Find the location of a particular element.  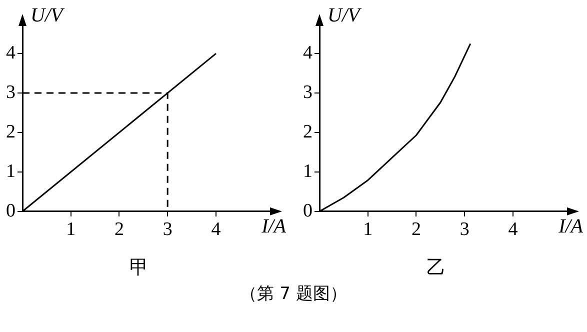

text: 甲 is located at coordinates (139, 267).